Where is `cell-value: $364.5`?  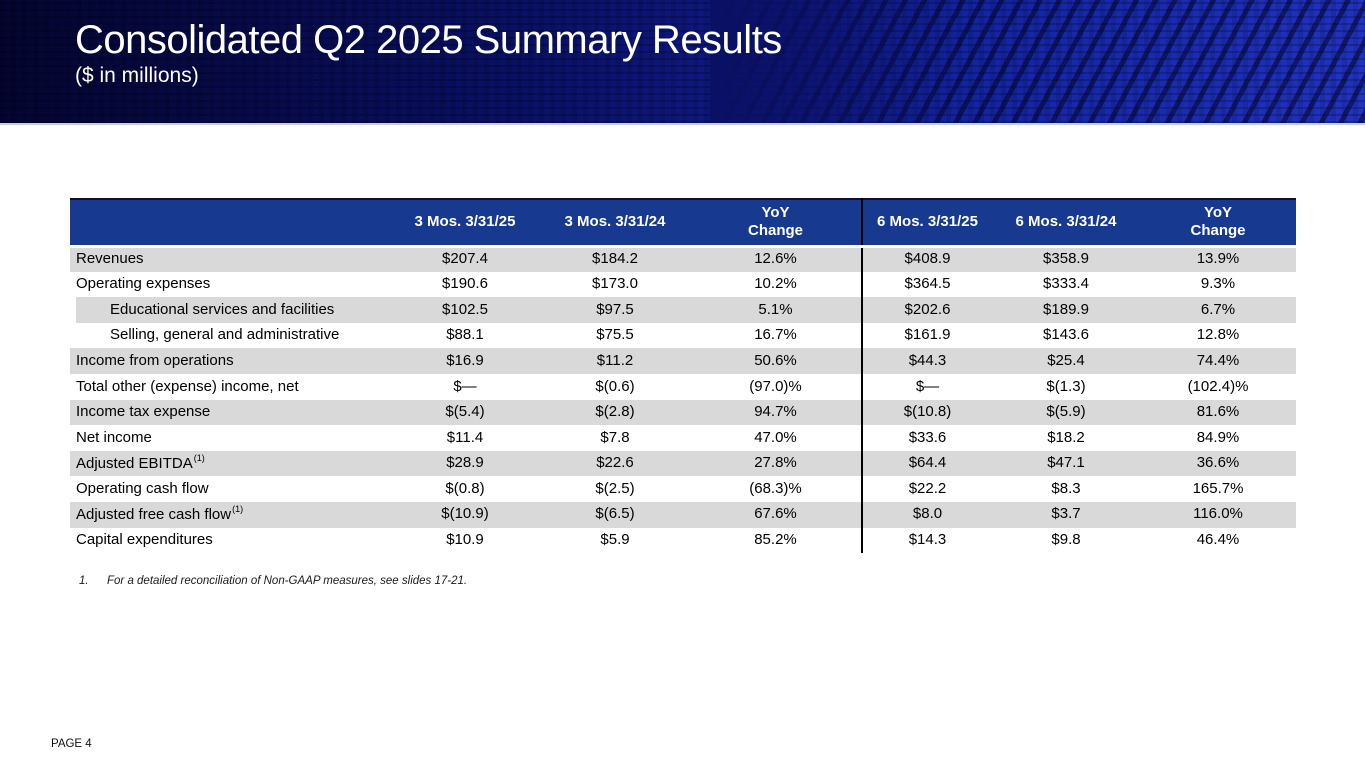
cell-value: $364.5 is located at coordinates (927, 284).